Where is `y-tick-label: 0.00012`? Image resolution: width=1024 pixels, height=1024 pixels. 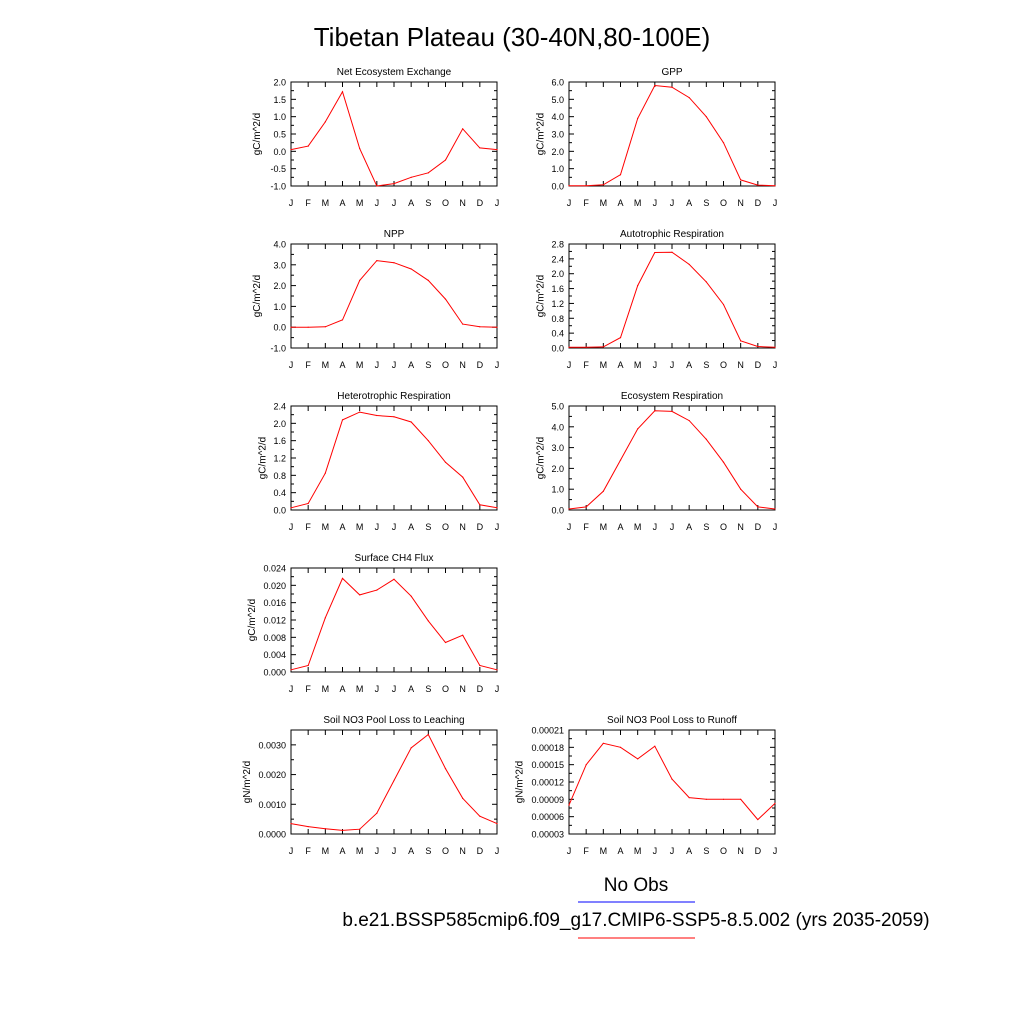 y-tick-label: 0.00012 is located at coordinates (547, 783).